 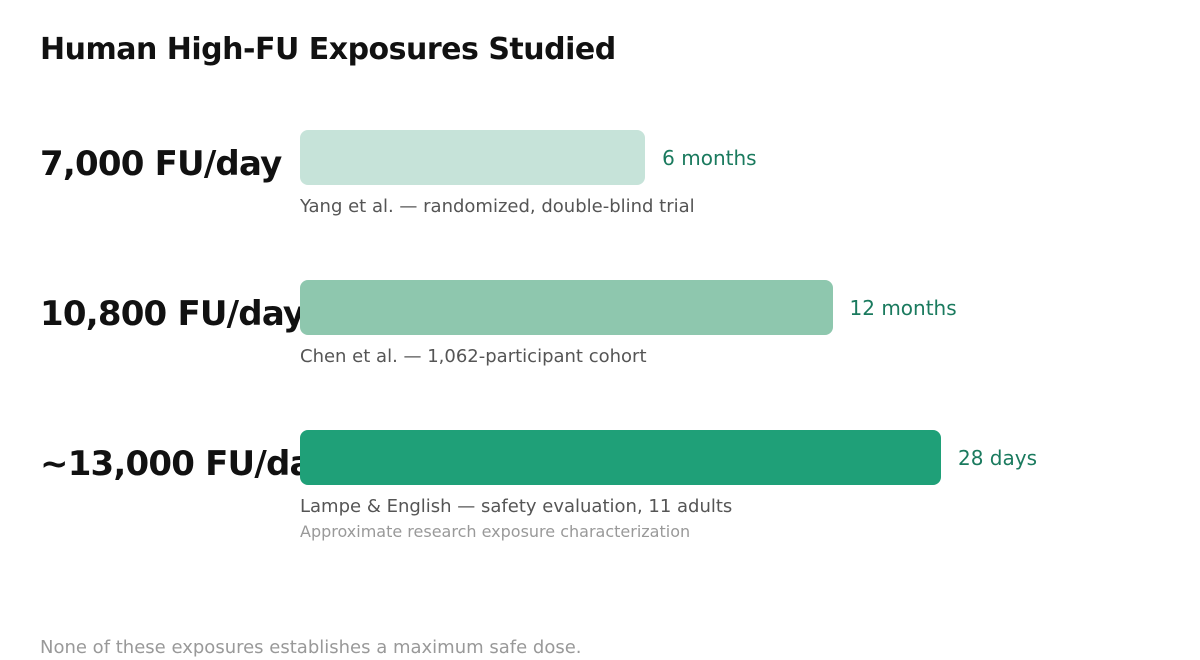 I want to click on duration-label: 28 days, so click(x=998, y=458).